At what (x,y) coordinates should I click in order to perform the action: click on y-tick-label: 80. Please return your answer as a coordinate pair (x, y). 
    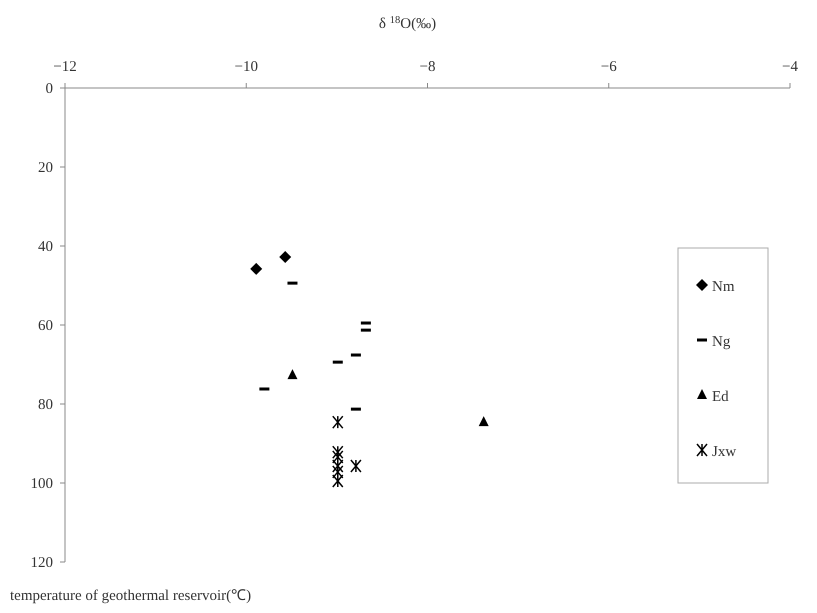
    Looking at the image, I should click on (45, 405).